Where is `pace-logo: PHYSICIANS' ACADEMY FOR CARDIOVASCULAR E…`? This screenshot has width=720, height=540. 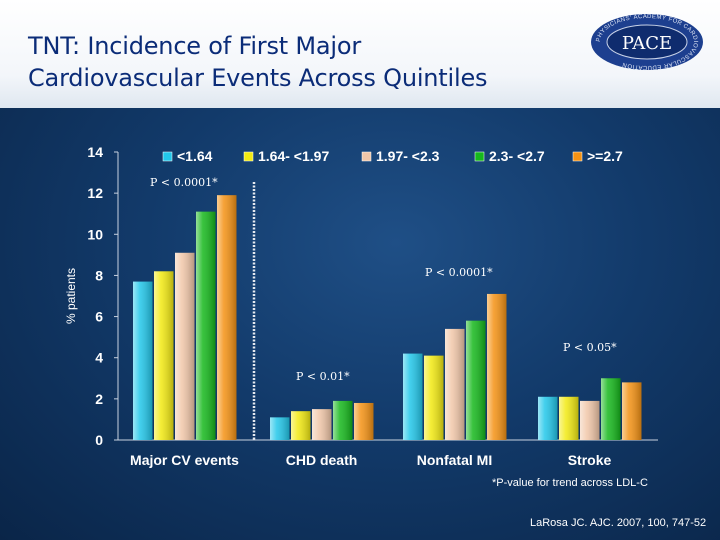 pace-logo: PHYSICIANS' ACADEMY FOR CARDIOVASCULAR E… is located at coordinates (647, 42).